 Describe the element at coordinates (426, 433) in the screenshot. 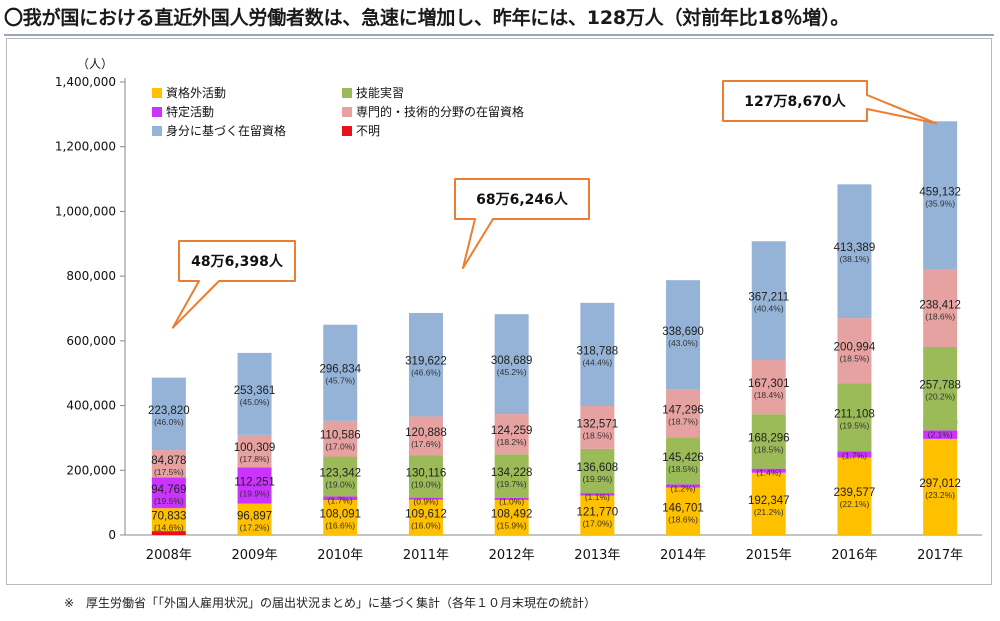

I see `data-label: 120,888` at that location.